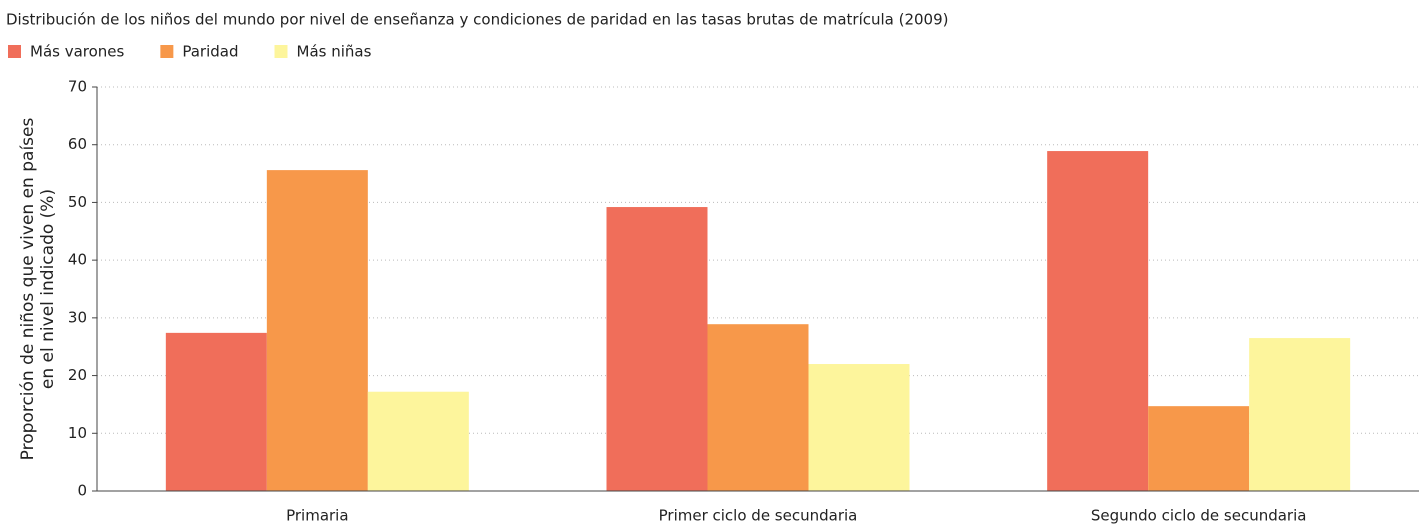 The image size is (1419, 528). What do you see at coordinates (77, 202) in the screenshot?
I see `y-tick-label: 50` at bounding box center [77, 202].